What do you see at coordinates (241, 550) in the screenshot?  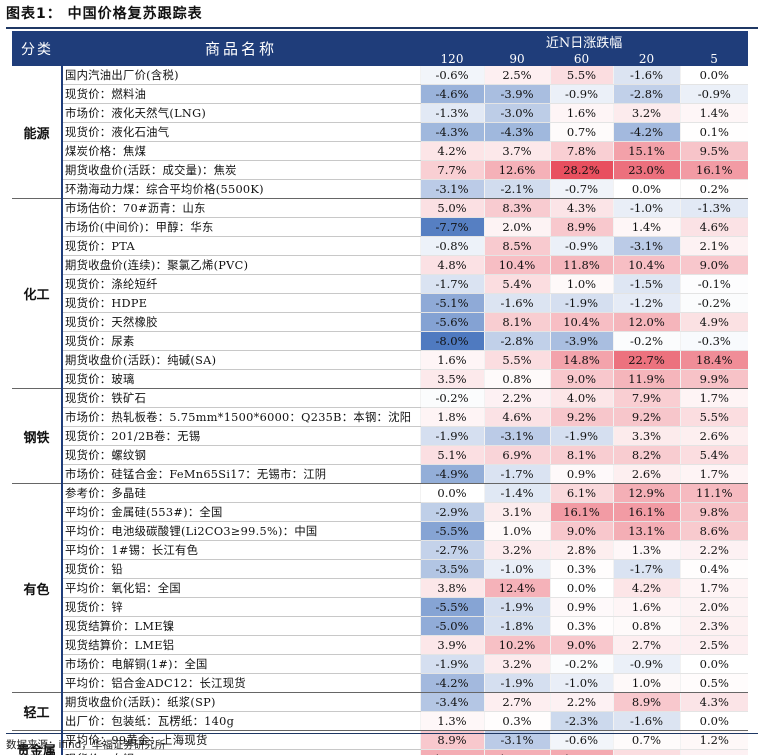 I see `commodity-name: 平均价：1#锡：长江有色` at bounding box center [241, 550].